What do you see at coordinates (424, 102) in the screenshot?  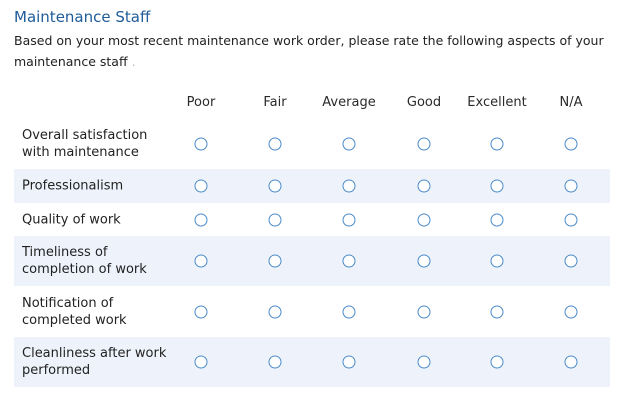 I see `column-header-good: Good` at bounding box center [424, 102].